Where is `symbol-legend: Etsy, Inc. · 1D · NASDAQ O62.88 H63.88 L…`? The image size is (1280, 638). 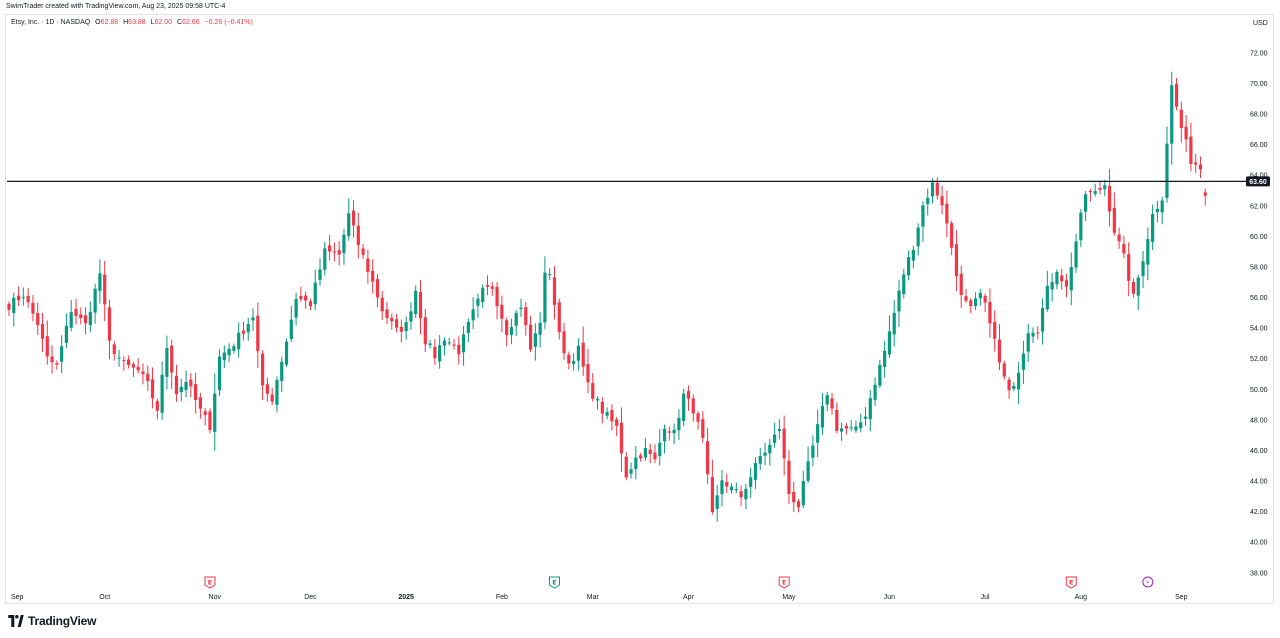
symbol-legend: Etsy, Inc. · 1D · NASDAQ O62.88 H63.88 L… is located at coordinates (132, 22).